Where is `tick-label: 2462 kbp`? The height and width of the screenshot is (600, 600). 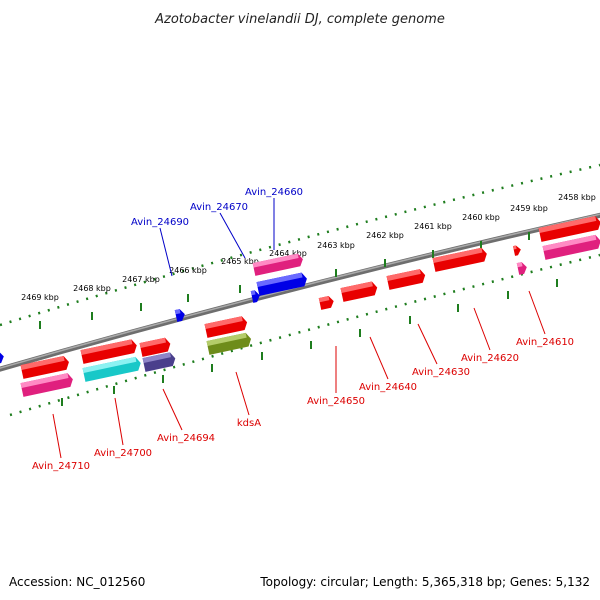
tick-label: 2462 kbp is located at coordinates (385, 235).